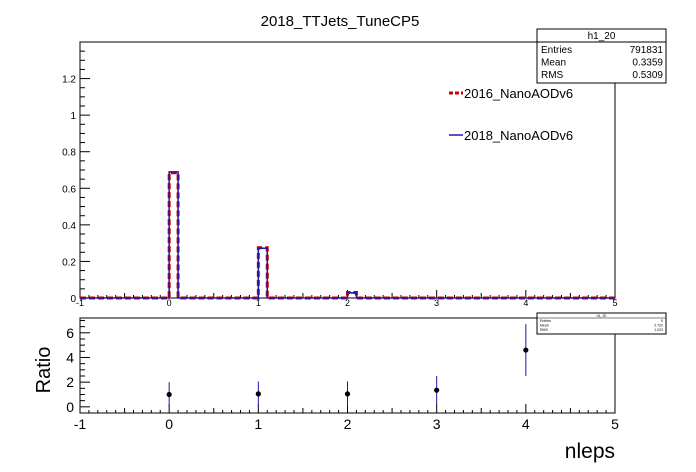  I want to click on ratio-stats-name: h1_20, so click(602, 316).